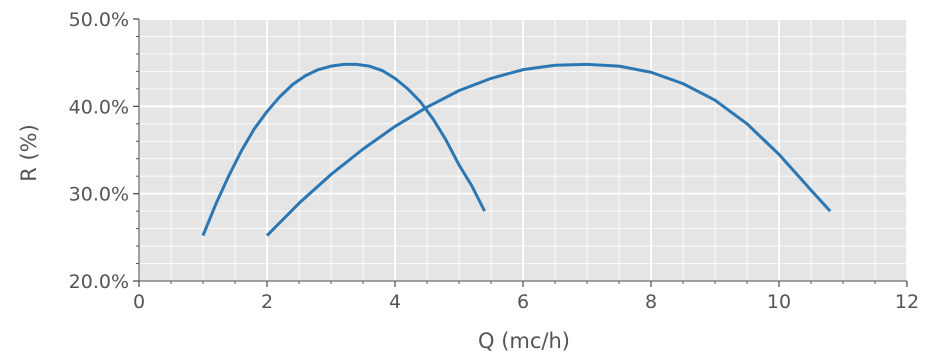 The width and height of the screenshot is (926, 362). Describe the element at coordinates (99, 107) in the screenshot. I see `y-tick-label: 40.0%` at that location.